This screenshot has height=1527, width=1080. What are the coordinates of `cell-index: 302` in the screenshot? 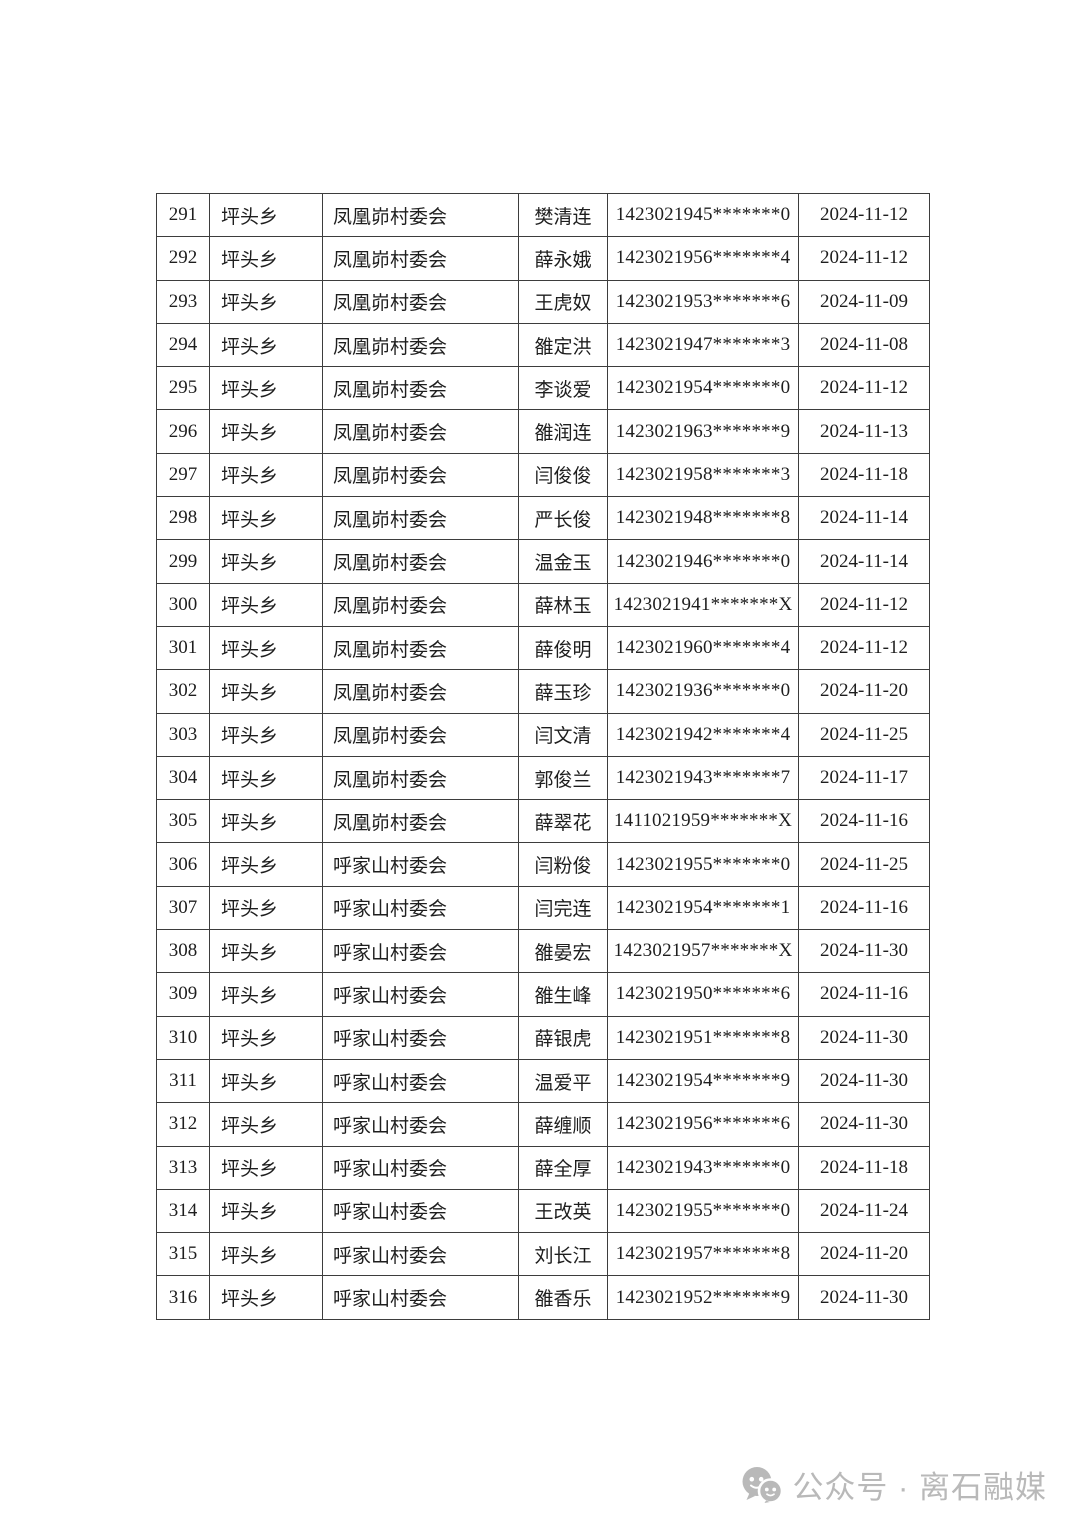 It's located at (183, 691).